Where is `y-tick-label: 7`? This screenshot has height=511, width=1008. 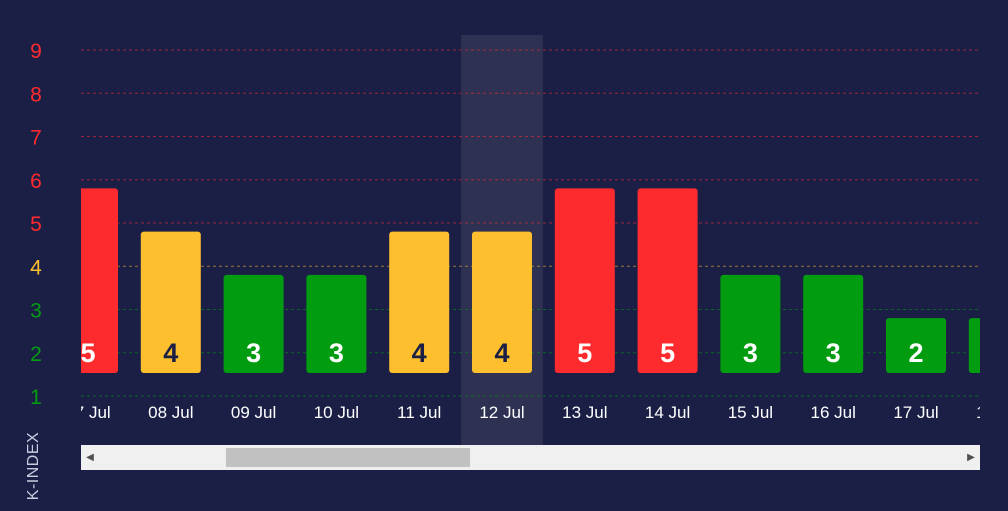
y-tick-label: 7 is located at coordinates (36, 138).